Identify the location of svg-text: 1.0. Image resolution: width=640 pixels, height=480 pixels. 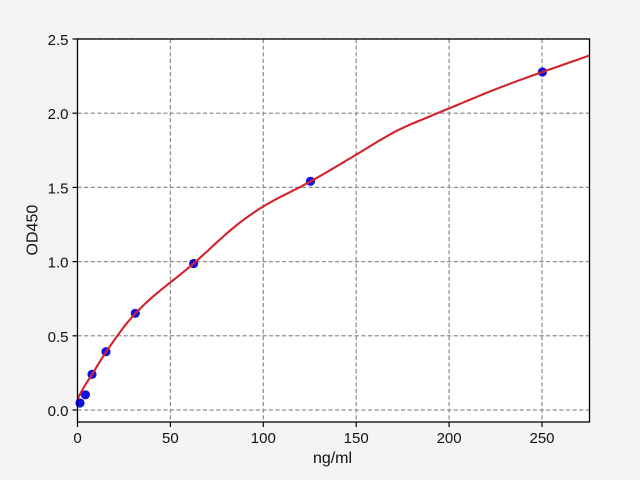
(58, 263).